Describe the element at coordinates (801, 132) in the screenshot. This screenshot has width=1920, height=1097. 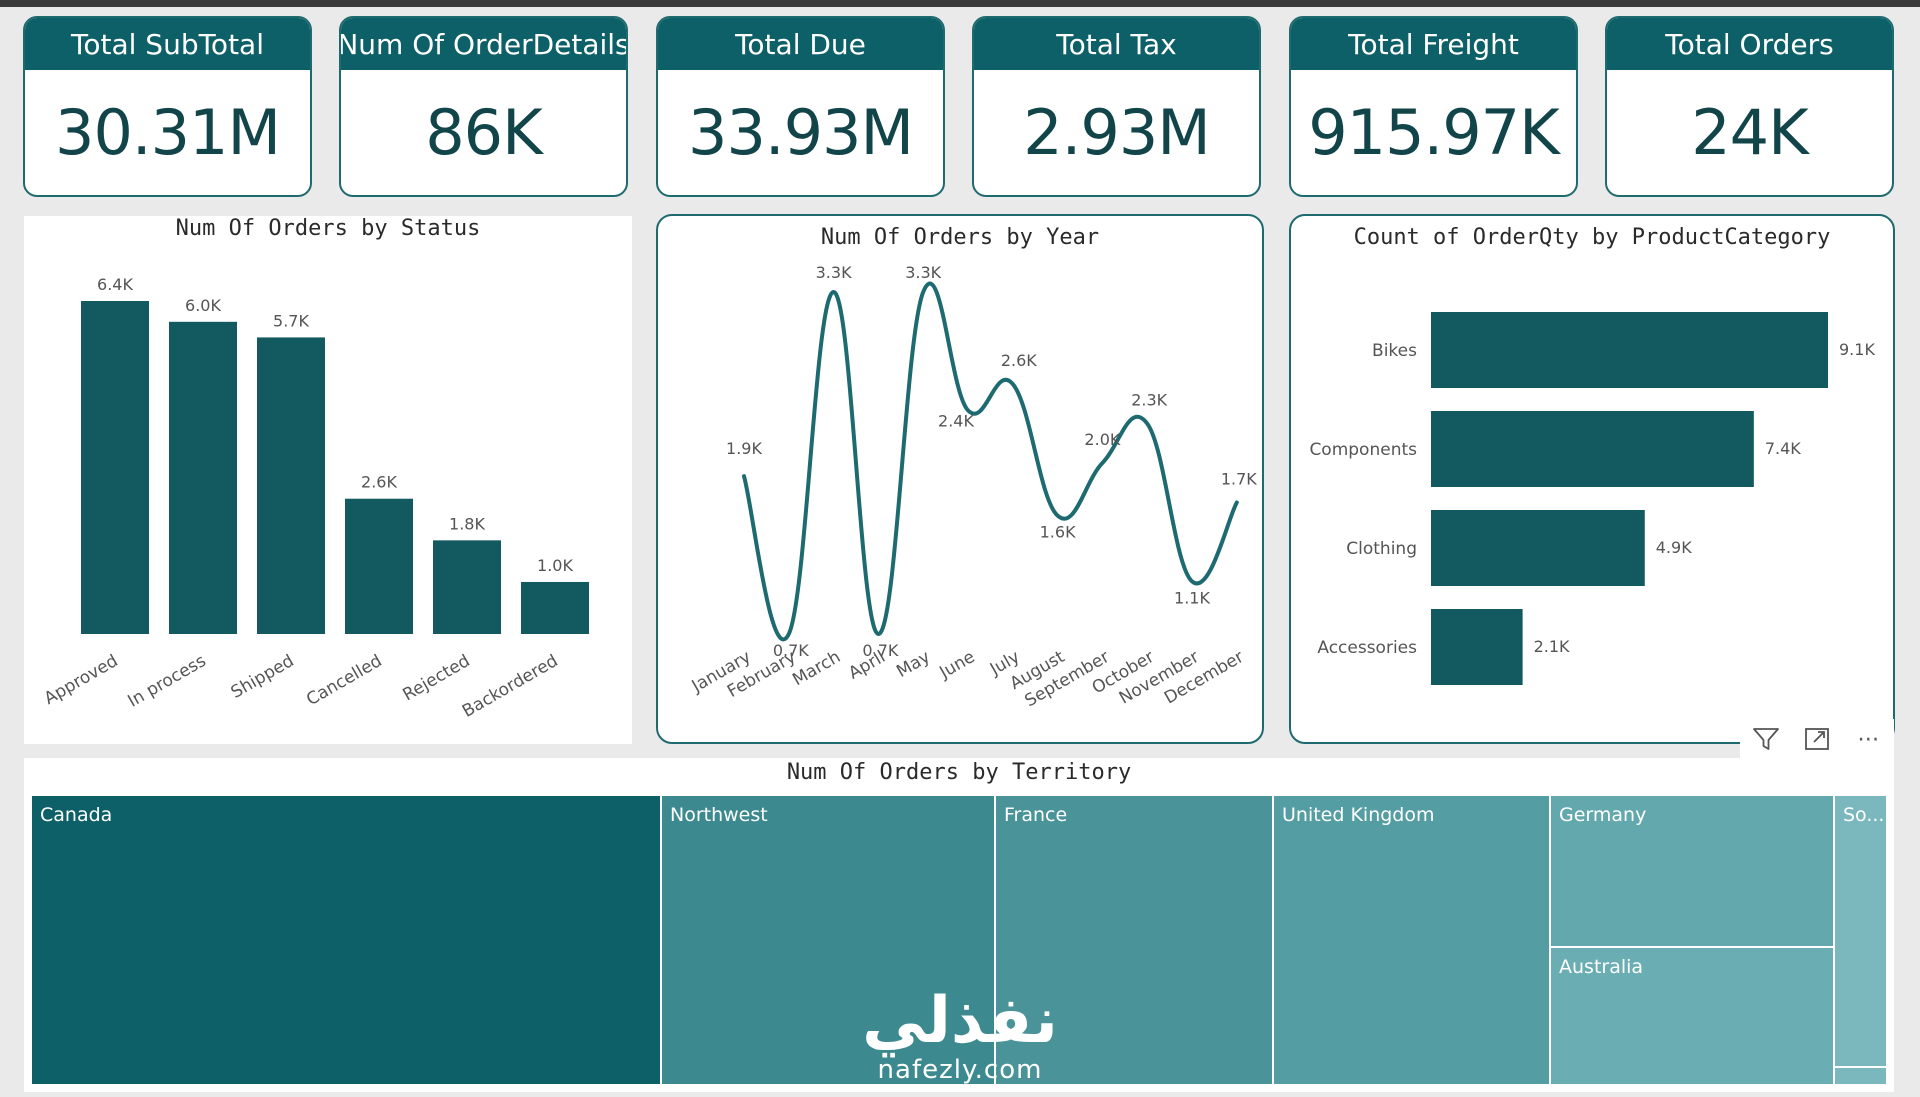
I see `kpi-value: 33.93M` at that location.